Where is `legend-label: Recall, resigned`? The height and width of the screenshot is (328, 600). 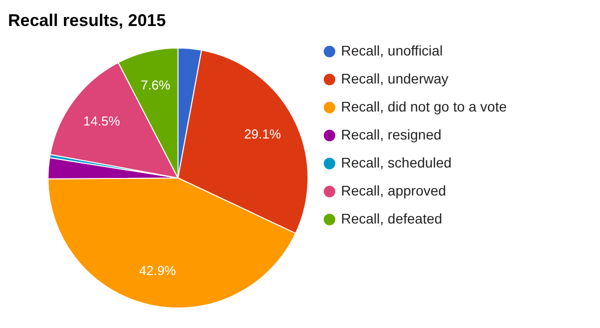
legend-label: Recall, resigned is located at coordinates (391, 134).